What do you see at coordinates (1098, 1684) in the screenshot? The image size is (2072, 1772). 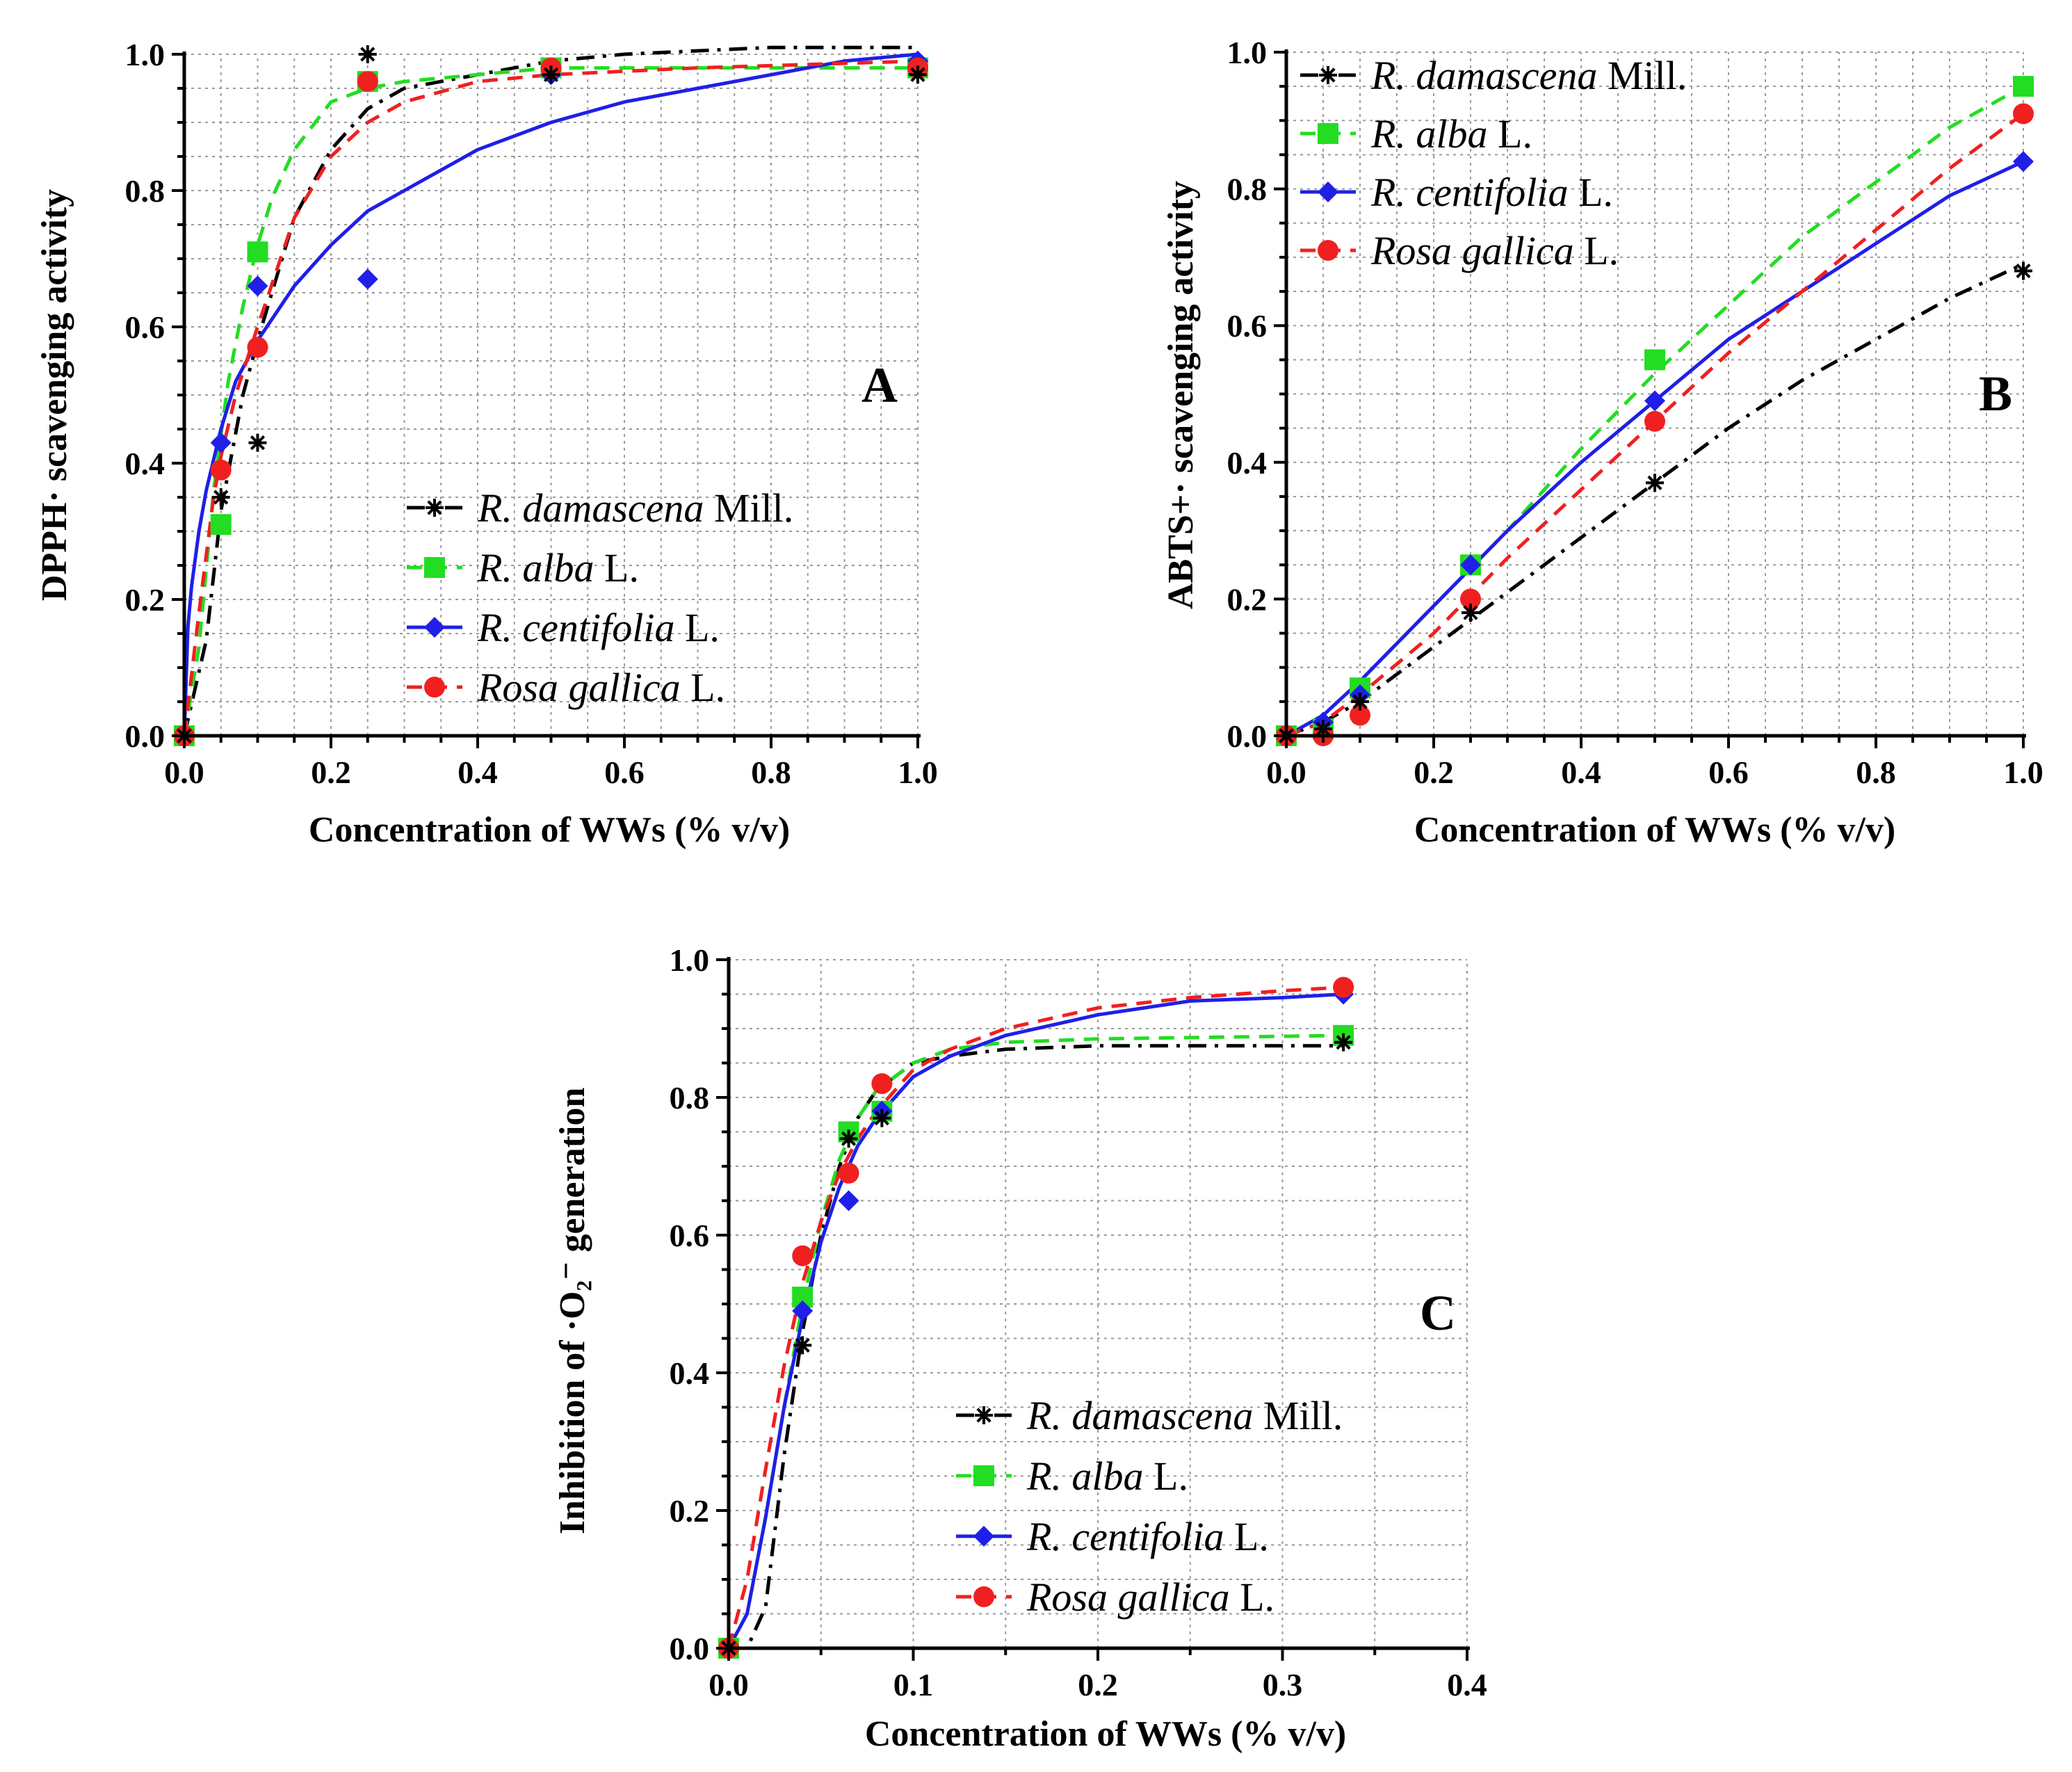 I see `panel-c-x-tick-labels: 0.0 0.1 0.2 0.3 0.4` at bounding box center [1098, 1684].